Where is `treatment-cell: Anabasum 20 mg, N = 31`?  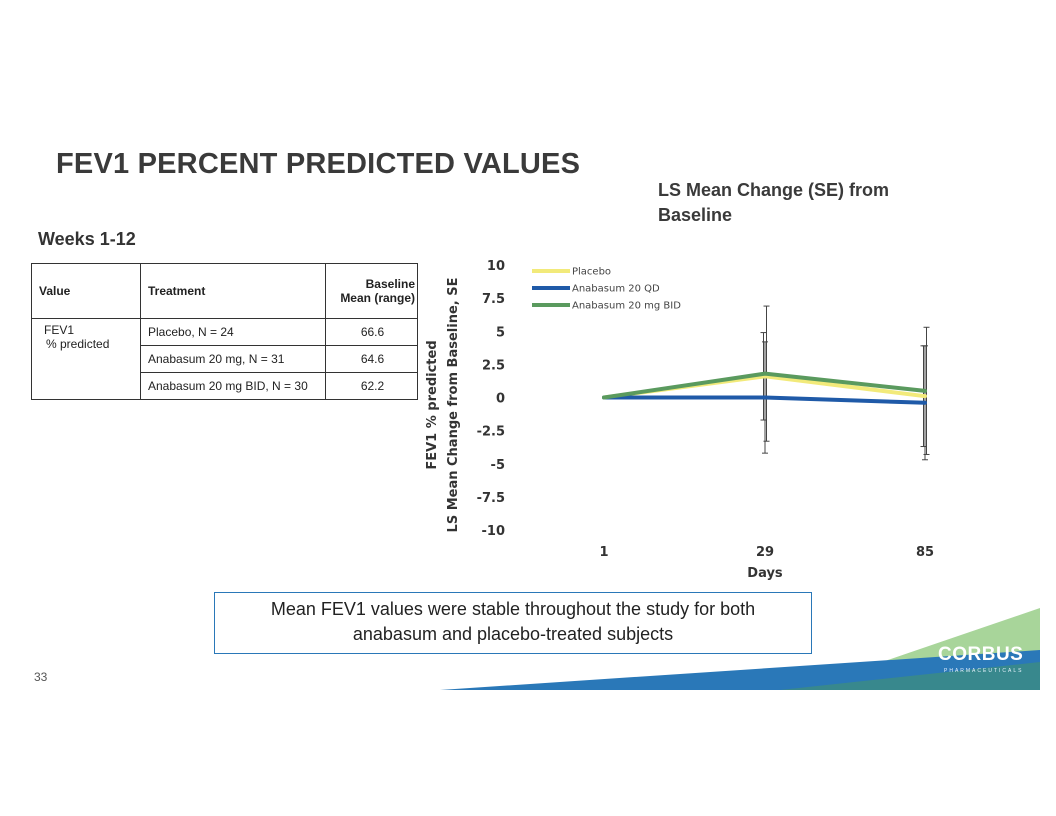 treatment-cell: Anabasum 20 mg, N = 31 is located at coordinates (233, 359).